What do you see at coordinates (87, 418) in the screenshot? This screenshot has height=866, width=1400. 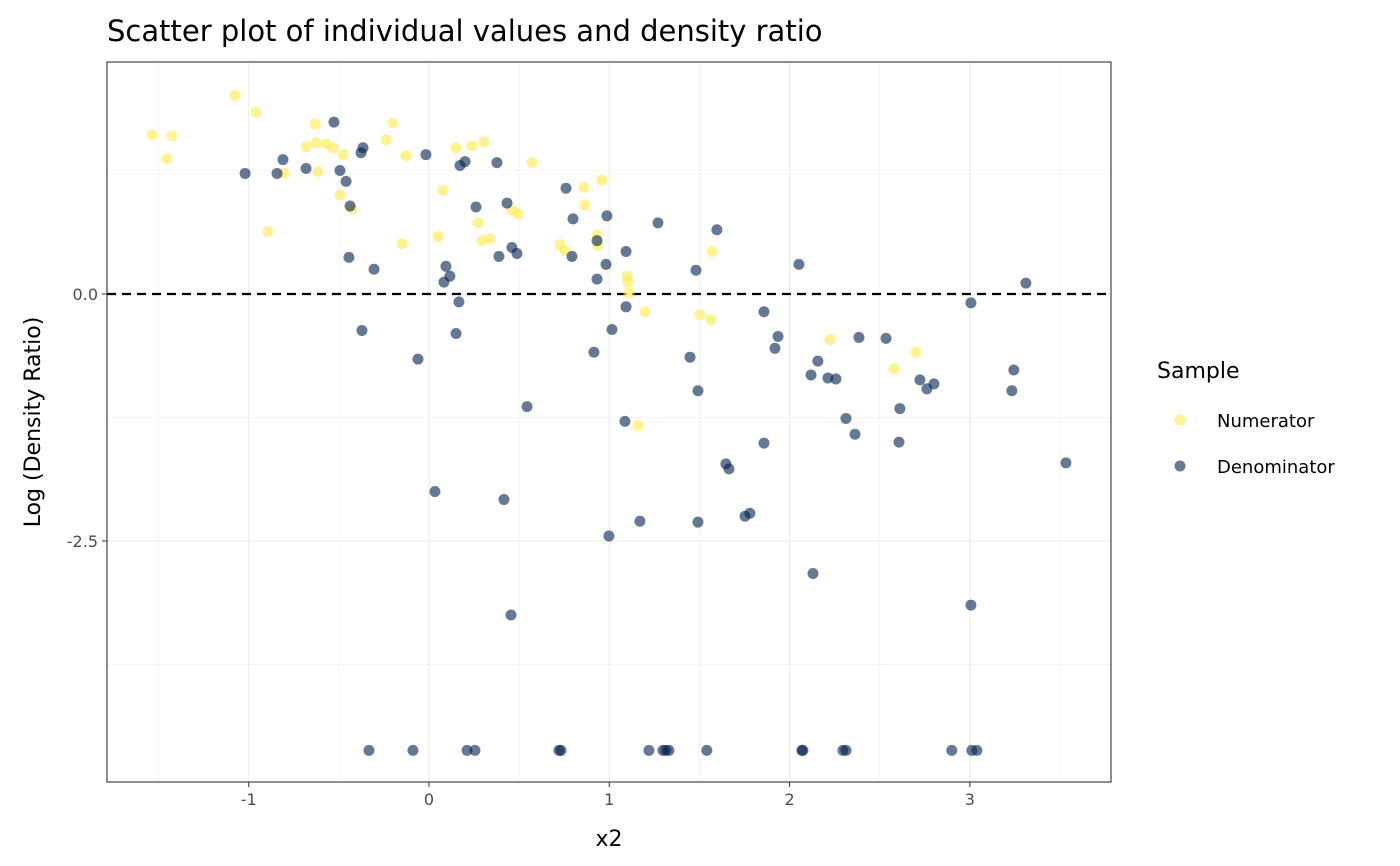 I see `y-axis-ticks: 0.0 -2.5` at bounding box center [87, 418].